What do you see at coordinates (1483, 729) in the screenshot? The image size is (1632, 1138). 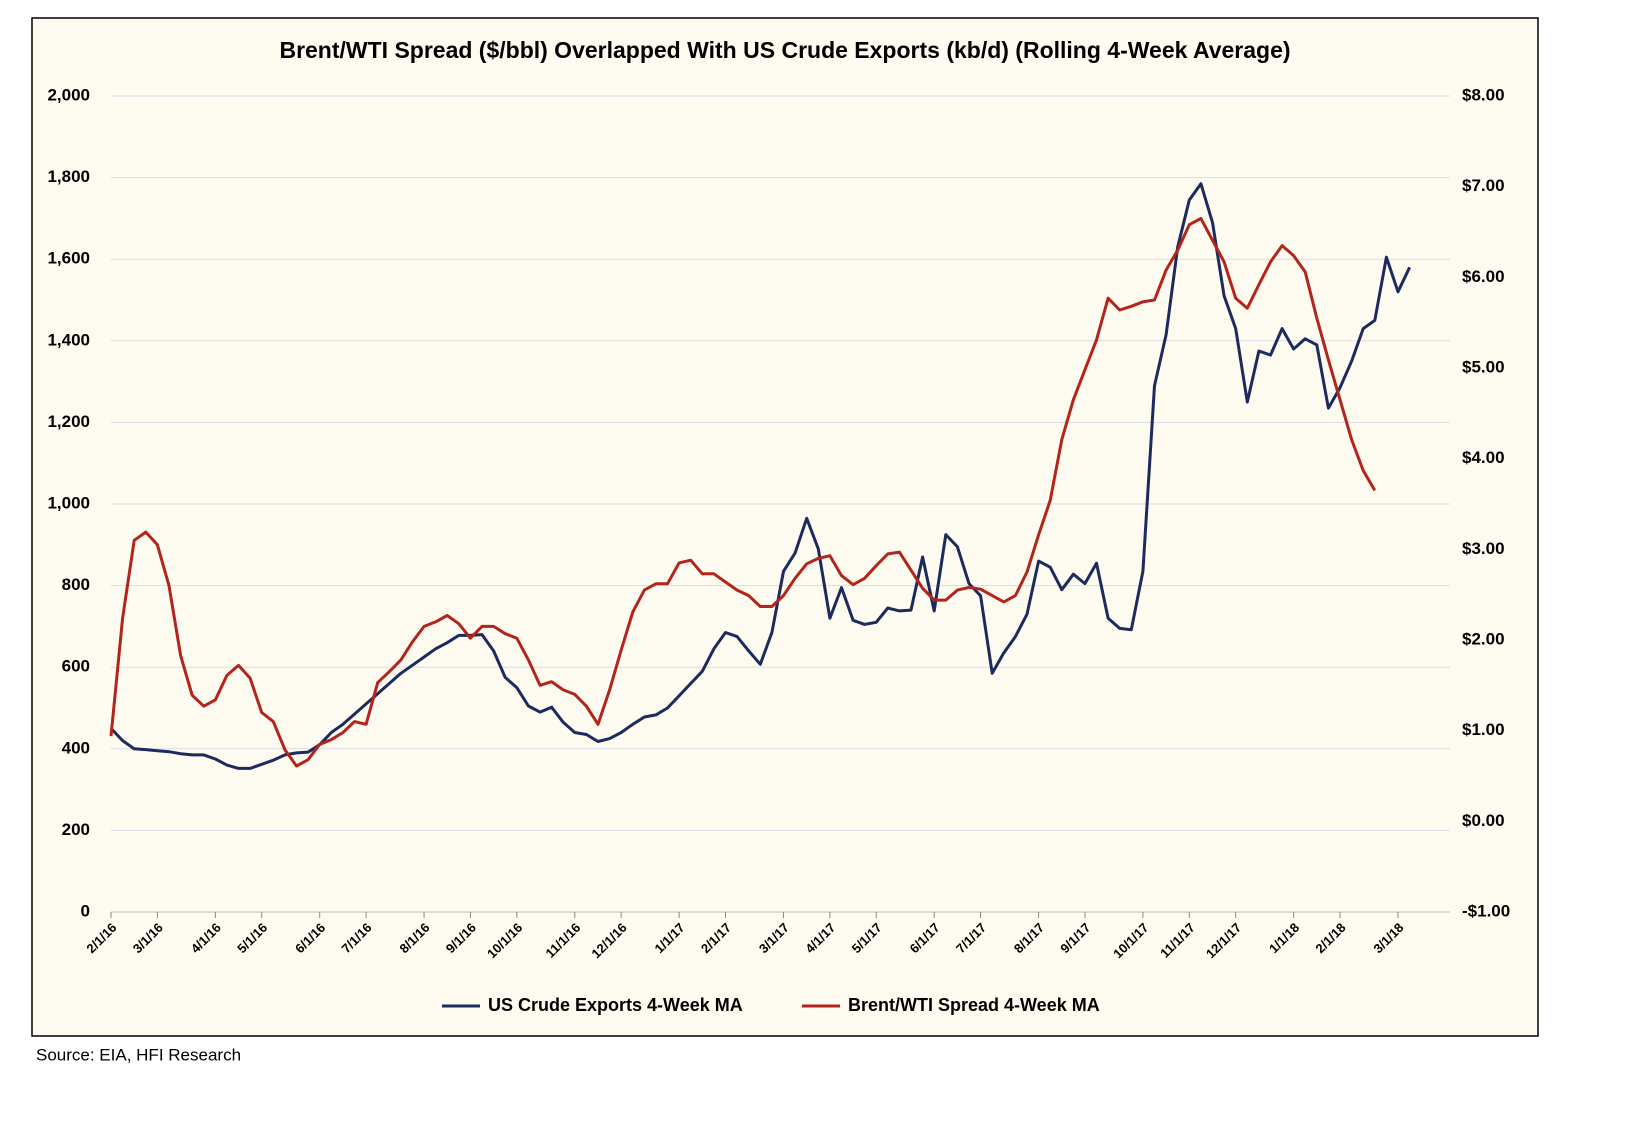 I see `y2-tick-label: $1.00` at bounding box center [1483, 729].